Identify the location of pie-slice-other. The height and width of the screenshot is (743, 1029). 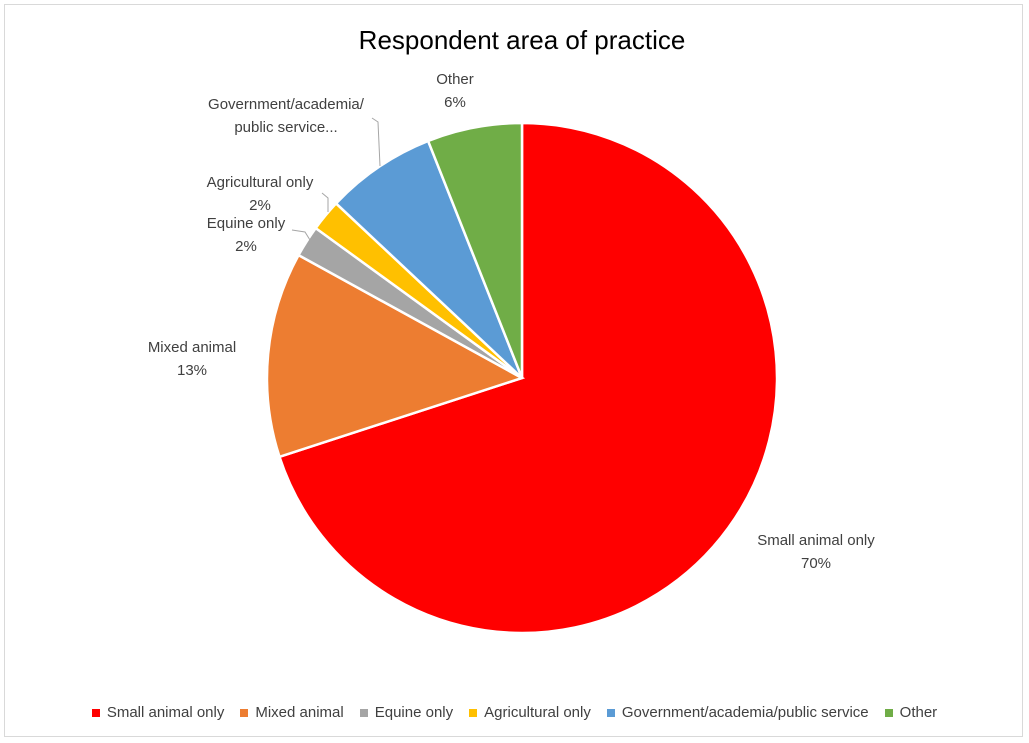
(475, 250).